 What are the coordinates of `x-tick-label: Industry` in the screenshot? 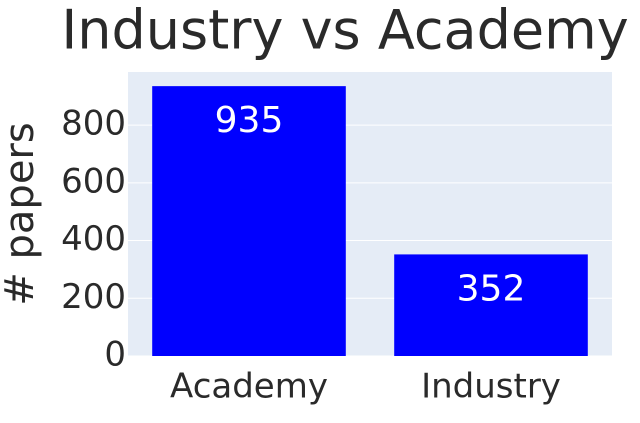 It's located at (491, 387).